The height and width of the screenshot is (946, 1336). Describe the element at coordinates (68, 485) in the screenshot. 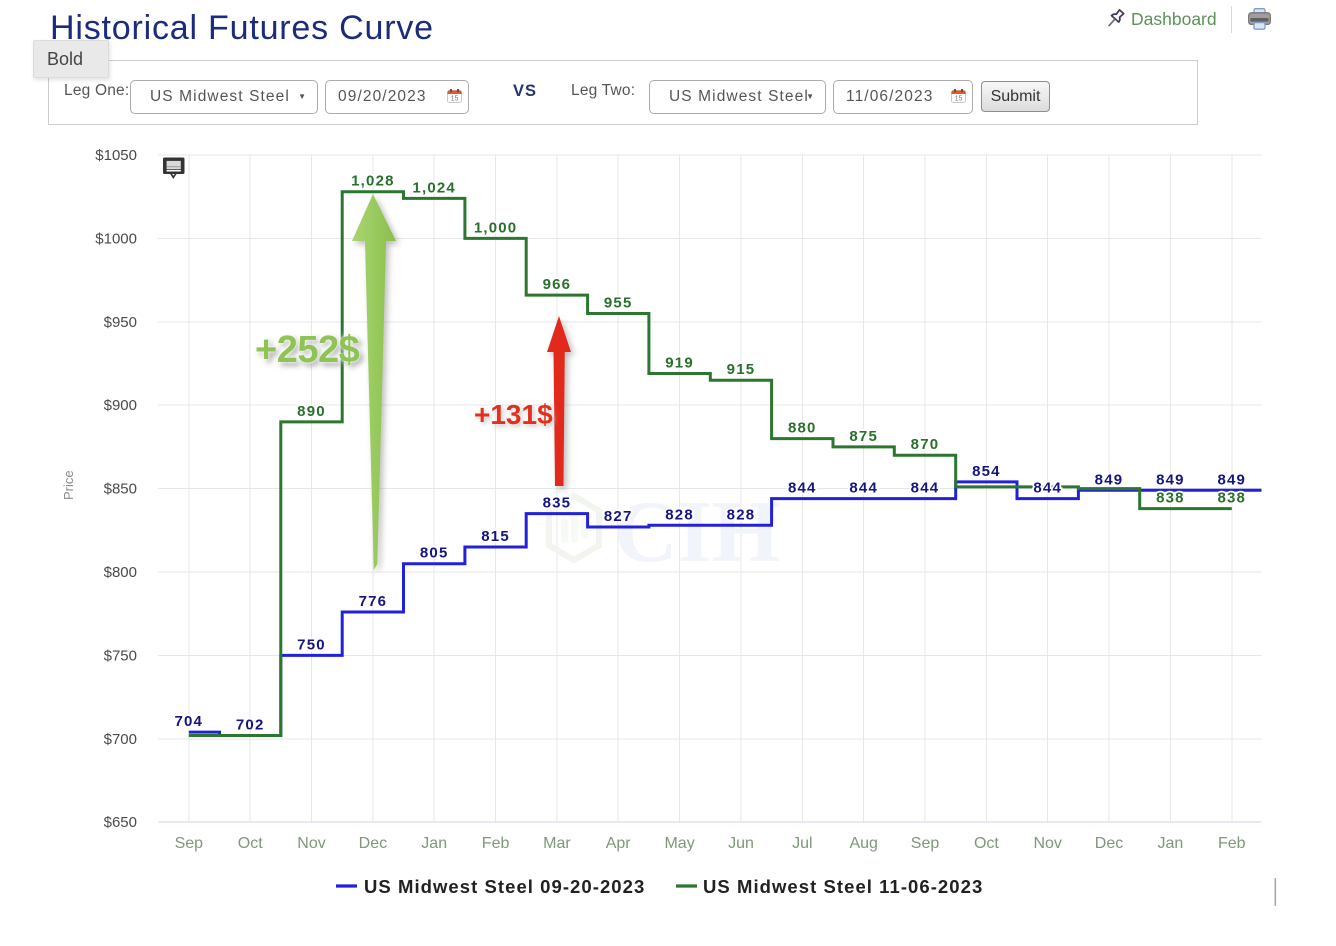

I see `svg-text: Price` at that location.